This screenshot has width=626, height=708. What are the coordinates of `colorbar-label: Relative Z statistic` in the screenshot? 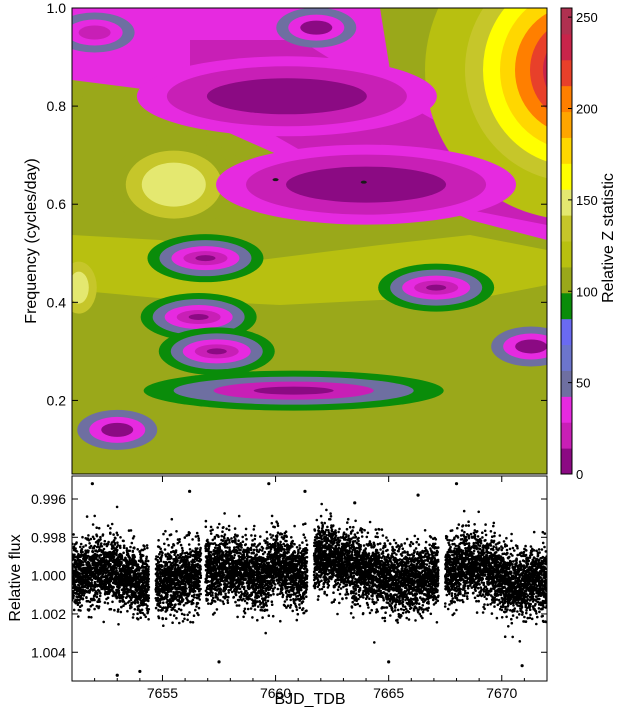 It's located at (608, 238).